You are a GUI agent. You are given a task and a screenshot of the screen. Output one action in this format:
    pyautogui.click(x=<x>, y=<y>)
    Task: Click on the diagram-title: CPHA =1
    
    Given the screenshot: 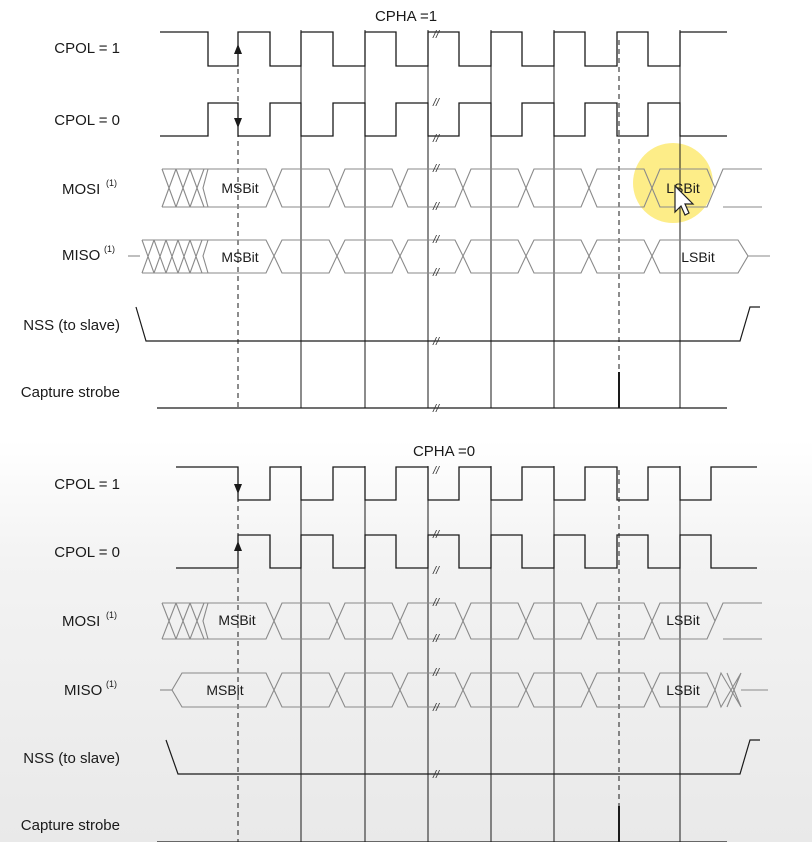 What is the action you would take?
    pyautogui.click(x=406, y=16)
    